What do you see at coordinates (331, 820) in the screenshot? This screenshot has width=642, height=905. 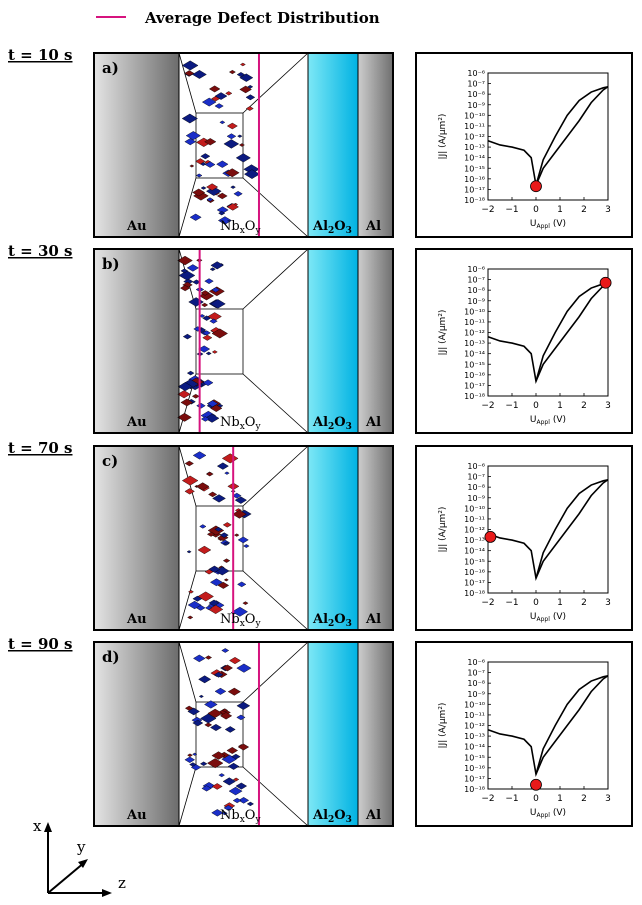 I see `layer-label-part: 2` at bounding box center [331, 820].